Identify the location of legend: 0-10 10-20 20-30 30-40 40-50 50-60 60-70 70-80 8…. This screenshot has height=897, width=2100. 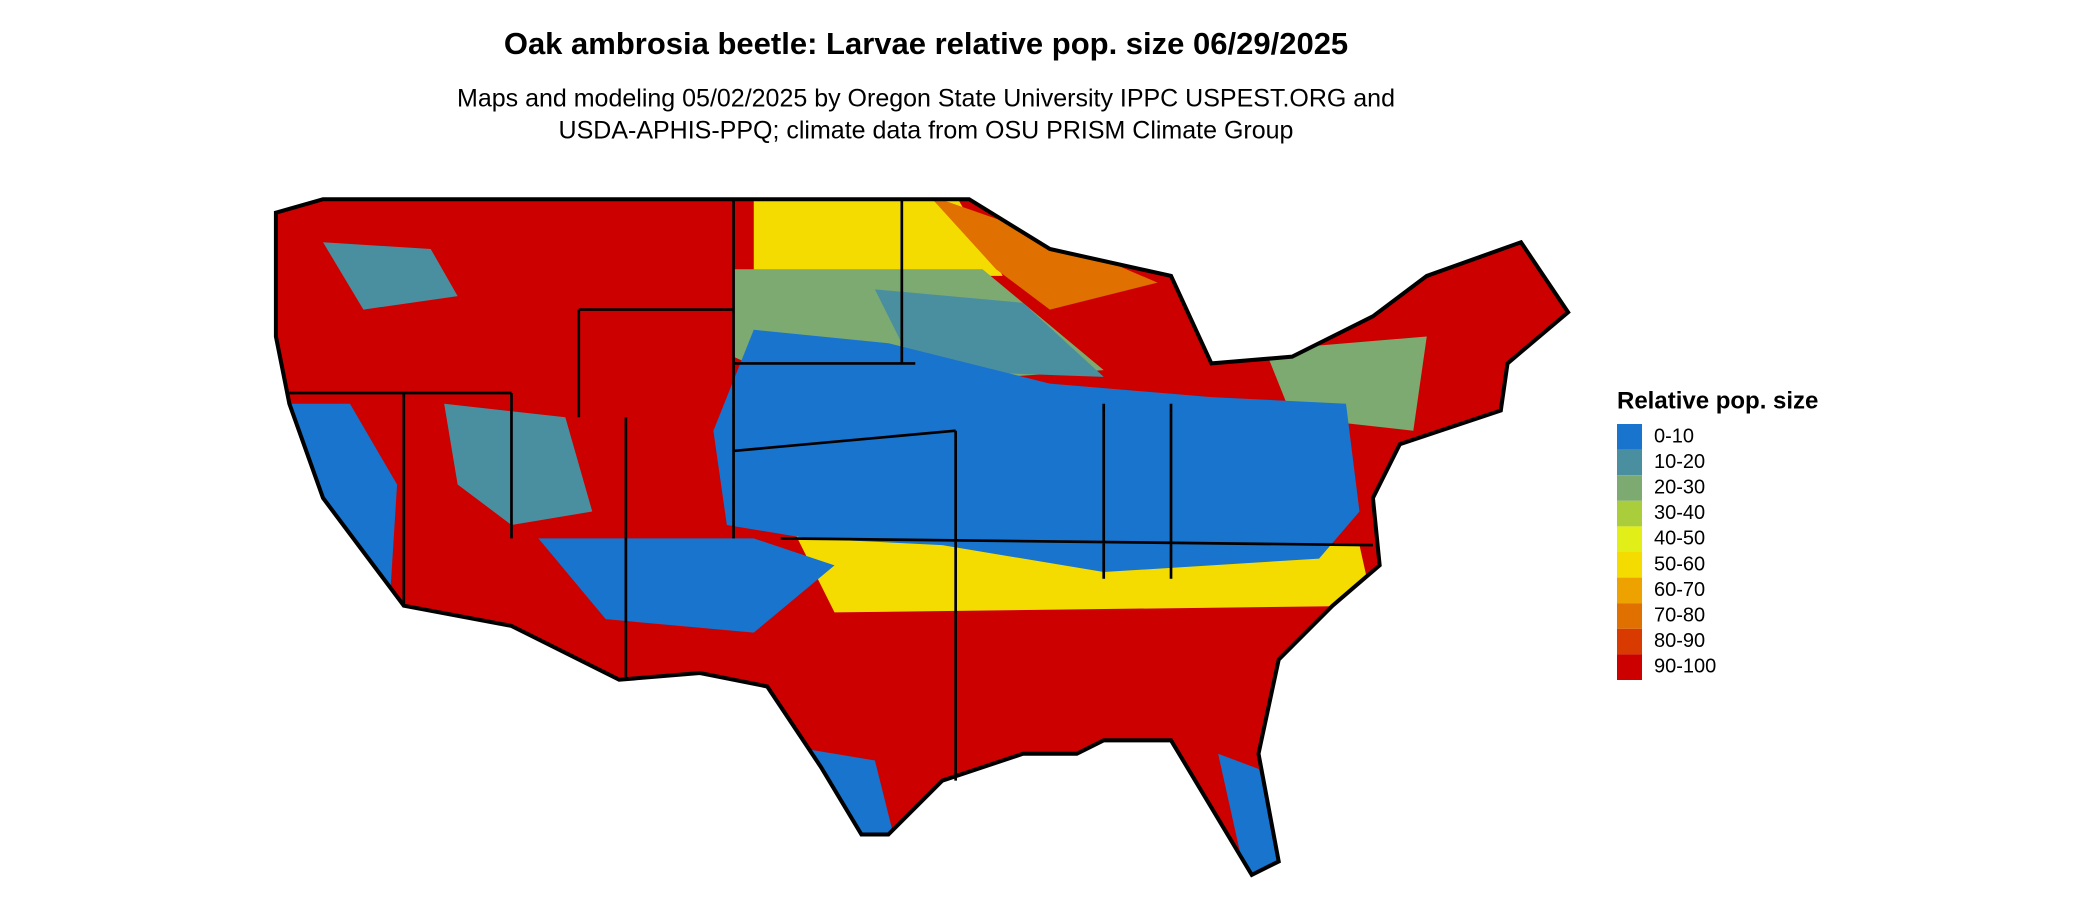
(1666, 552).